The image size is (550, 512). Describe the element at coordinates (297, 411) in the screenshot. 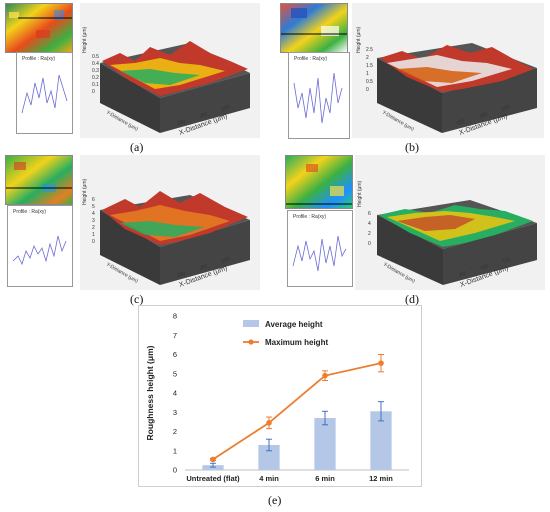

I see `line-maximum-height` at that location.